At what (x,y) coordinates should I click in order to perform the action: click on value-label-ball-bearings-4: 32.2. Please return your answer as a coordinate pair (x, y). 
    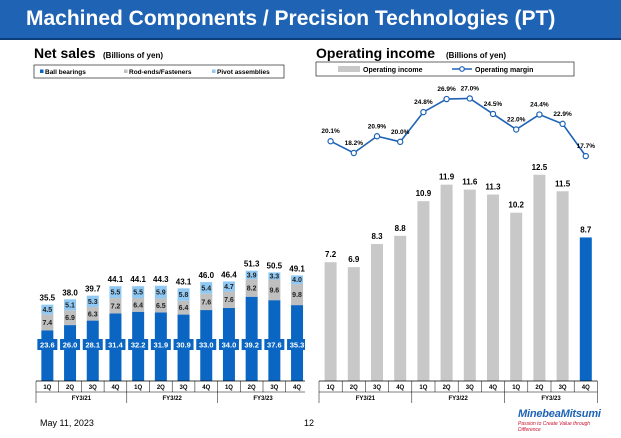
    Looking at the image, I should click on (138, 345).